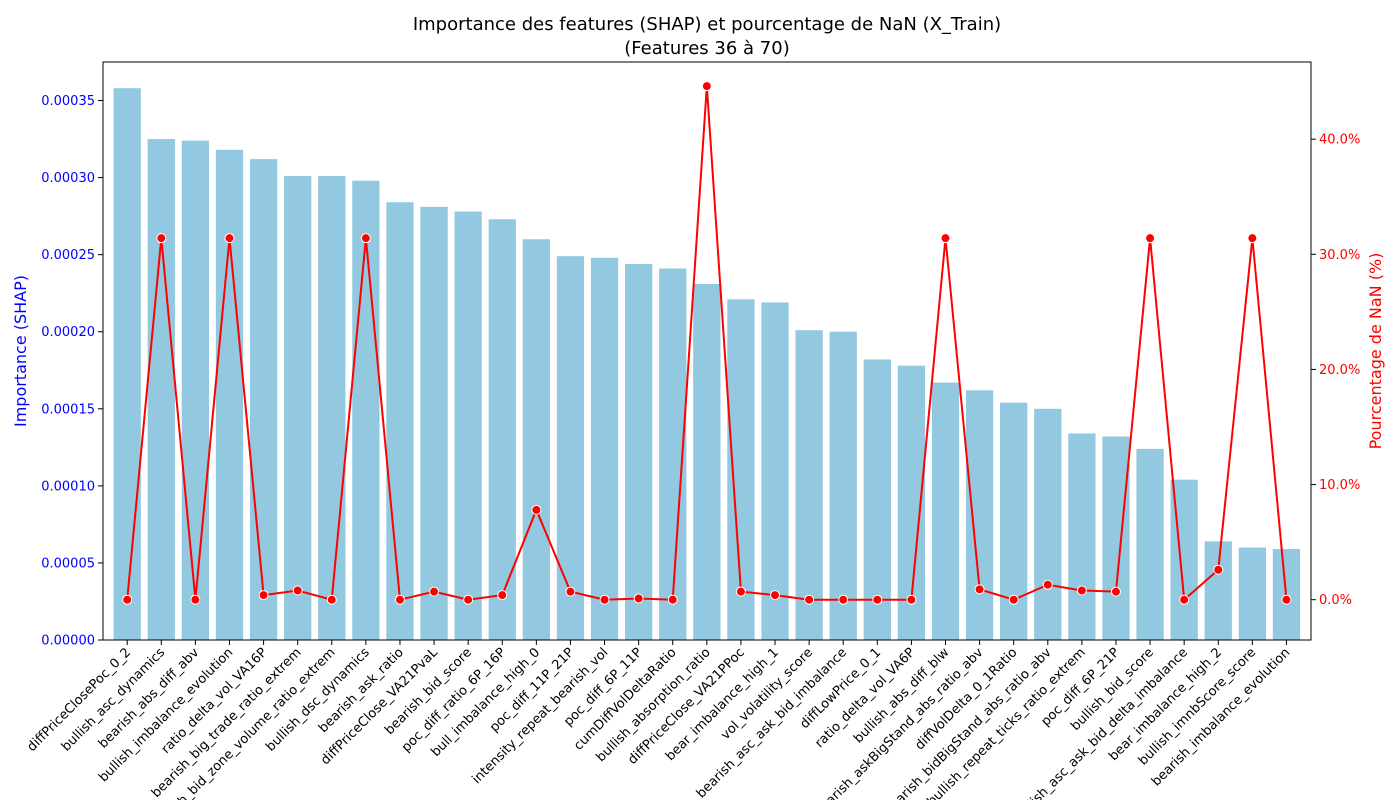 Image resolution: width=1400 pixels, height=805 pixels. I want to click on bar-vol_volatility_score, so click(809, 485).